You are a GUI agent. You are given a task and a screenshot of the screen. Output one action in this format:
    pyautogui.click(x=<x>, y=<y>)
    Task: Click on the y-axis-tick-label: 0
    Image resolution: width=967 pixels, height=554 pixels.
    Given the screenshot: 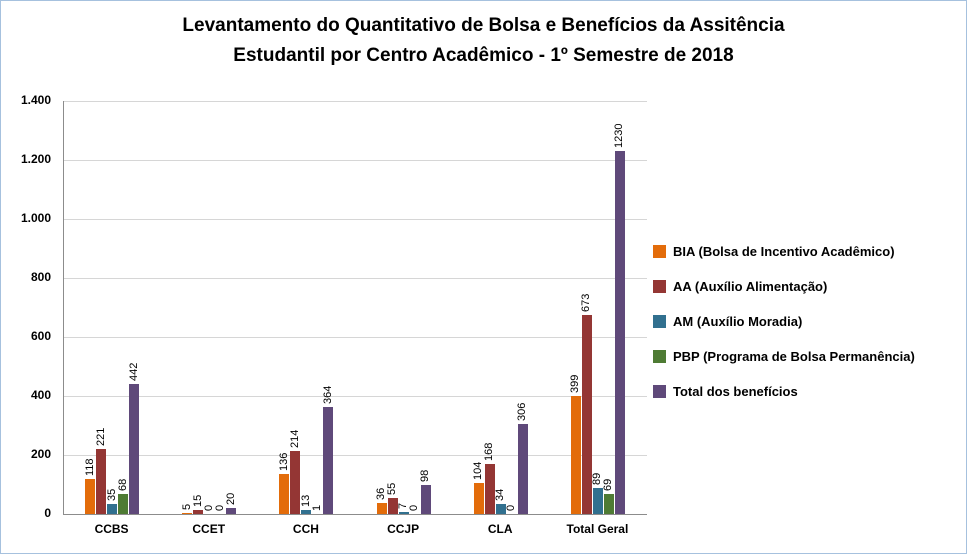 What is the action you would take?
    pyautogui.click(x=47, y=513)
    